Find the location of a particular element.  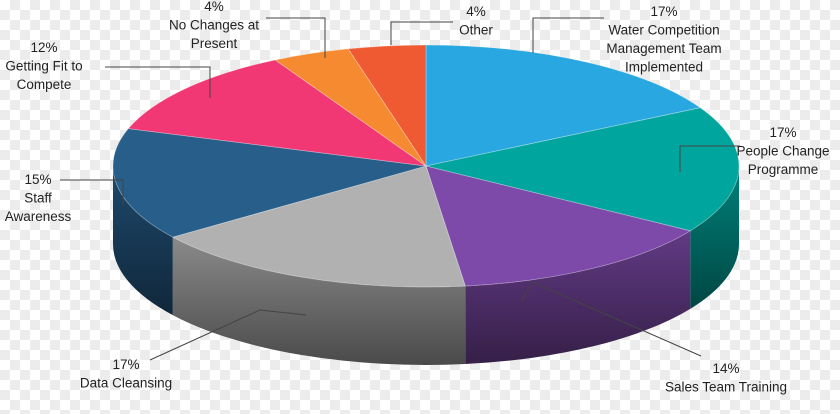

slice-label: 15% Staff Awareness is located at coordinates (38, 198).